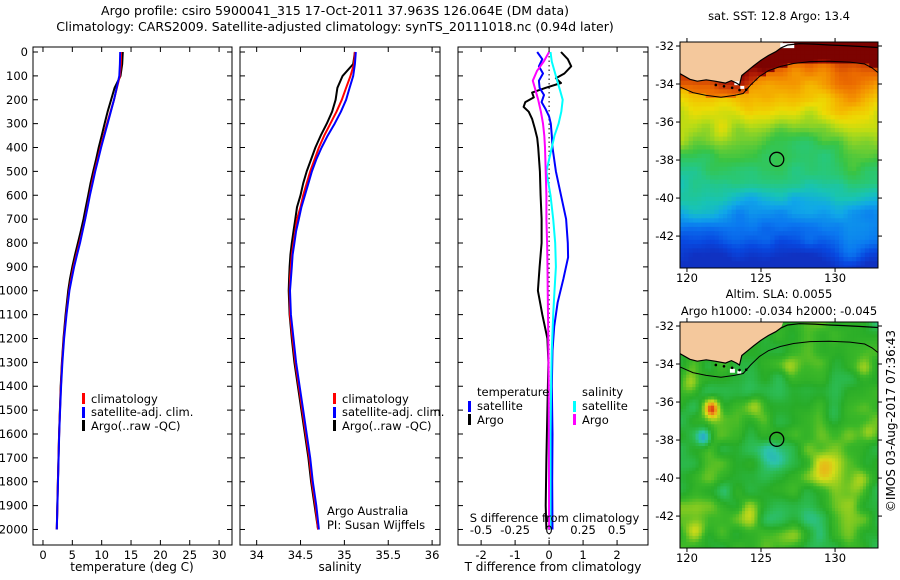 The image size is (900, 580). What do you see at coordinates (603, 392) in the screenshot?
I see `legend-header-salinity: salinity` at bounding box center [603, 392].